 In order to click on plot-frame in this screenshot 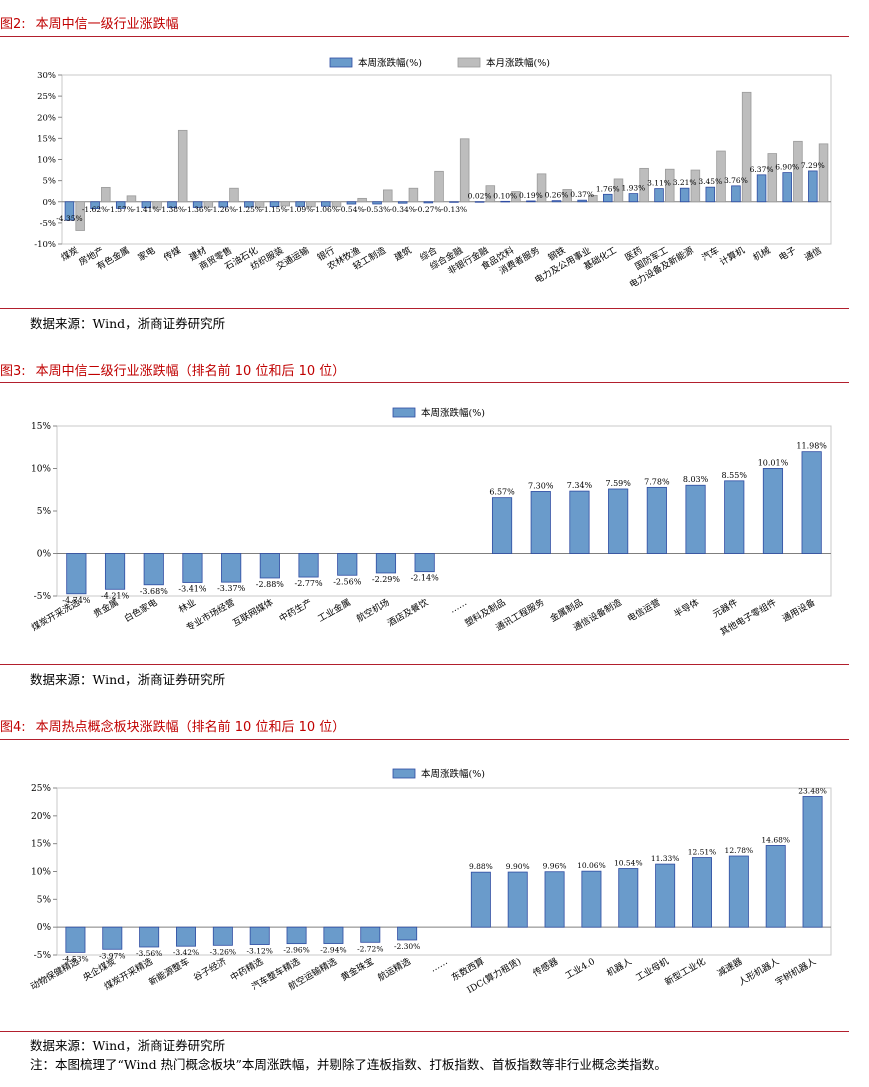, I will do `click(444, 511)`.